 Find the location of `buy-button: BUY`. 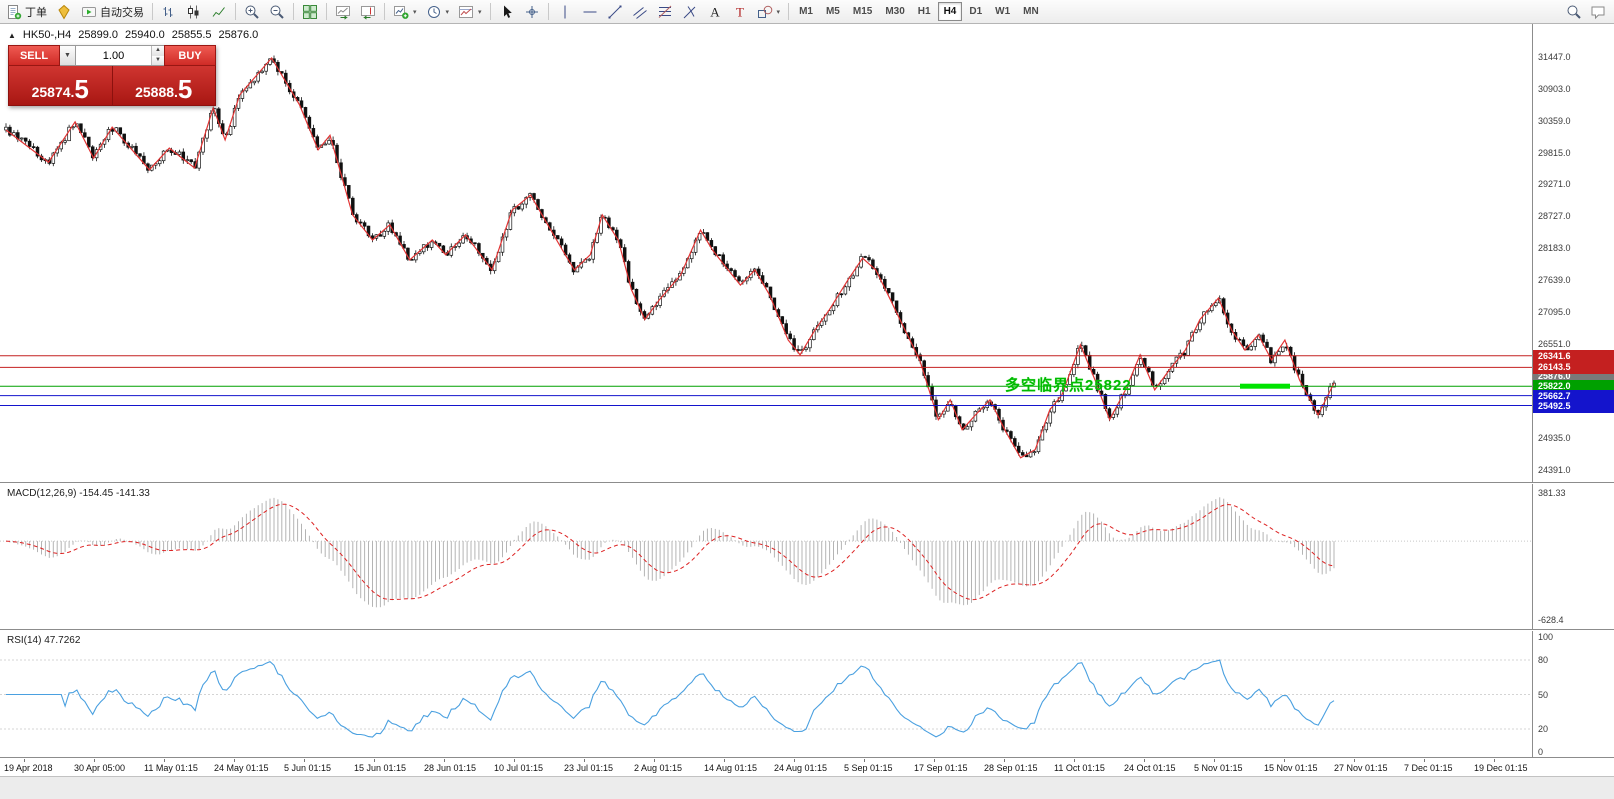

buy-button: BUY is located at coordinates (190, 55).